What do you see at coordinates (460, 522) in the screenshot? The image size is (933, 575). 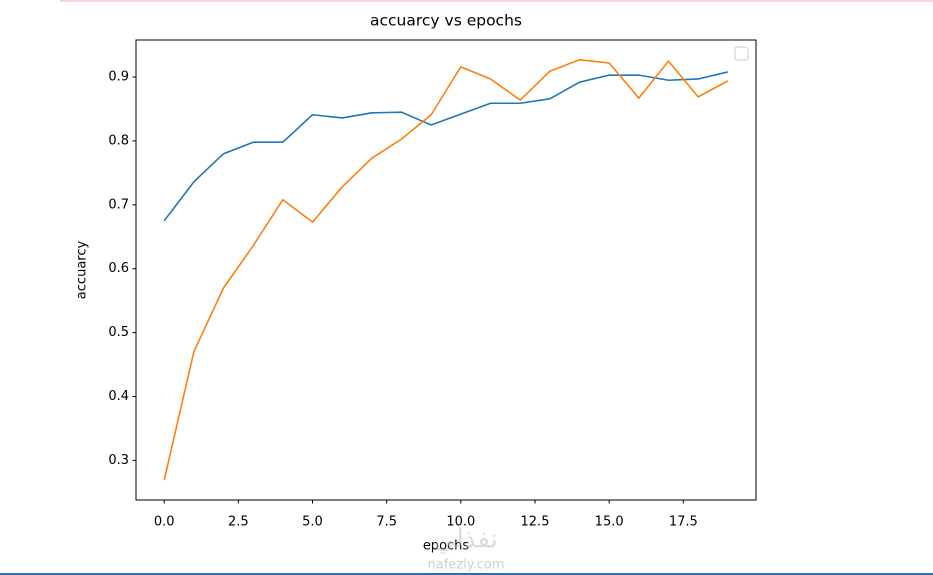 I see `x-tick-label: 10.0` at bounding box center [460, 522].